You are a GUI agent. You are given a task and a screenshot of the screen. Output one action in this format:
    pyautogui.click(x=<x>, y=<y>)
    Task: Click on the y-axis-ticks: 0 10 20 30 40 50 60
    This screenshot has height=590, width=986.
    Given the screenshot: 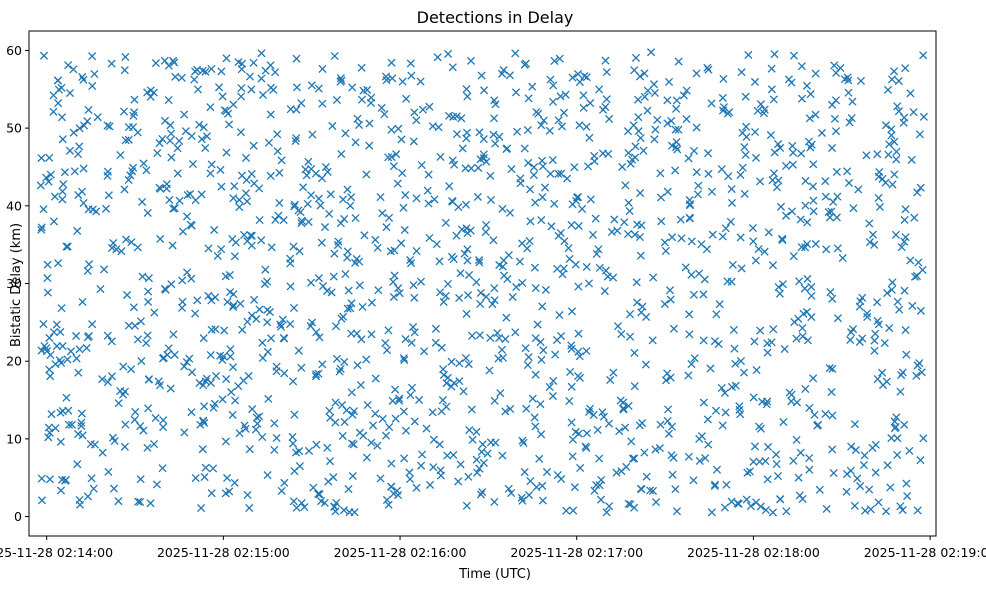 What is the action you would take?
    pyautogui.click(x=17, y=283)
    